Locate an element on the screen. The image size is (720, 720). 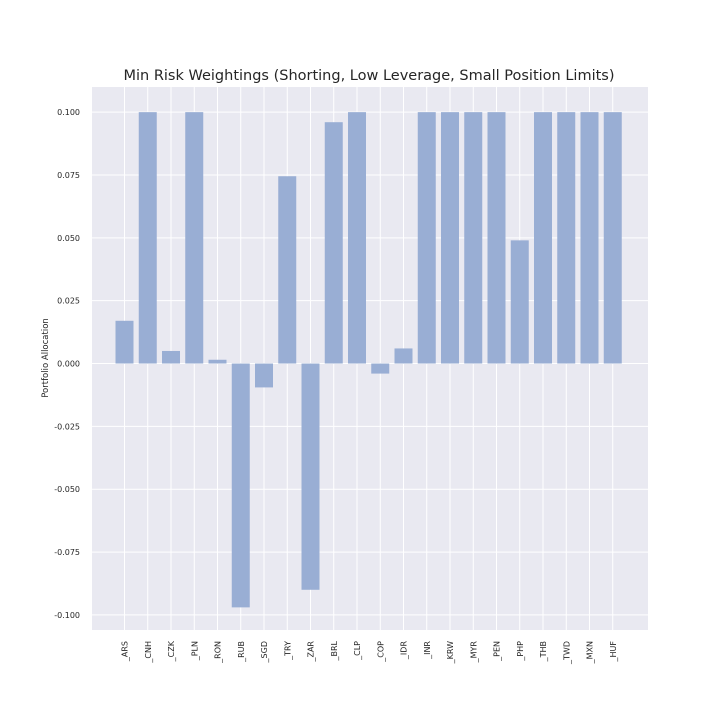
x-tick-label: _ZAR is located at coordinates (311, 652).